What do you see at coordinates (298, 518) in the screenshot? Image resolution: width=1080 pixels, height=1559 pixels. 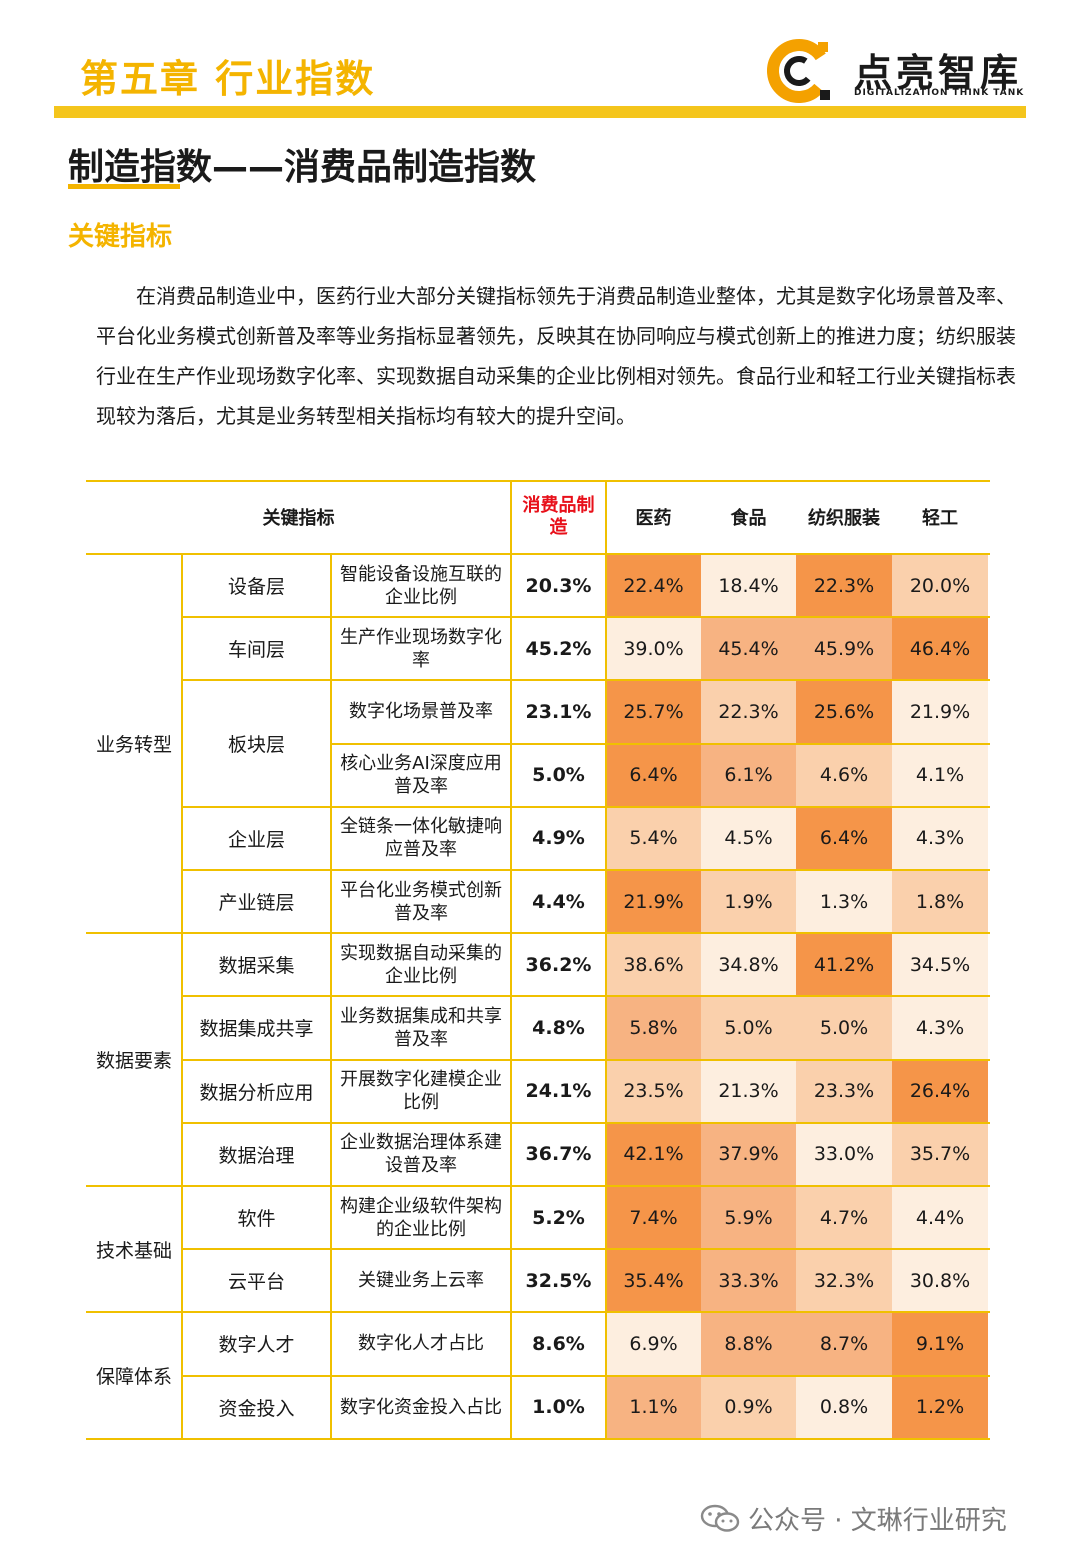 I see `header-indicator: 关键指标` at bounding box center [298, 518].